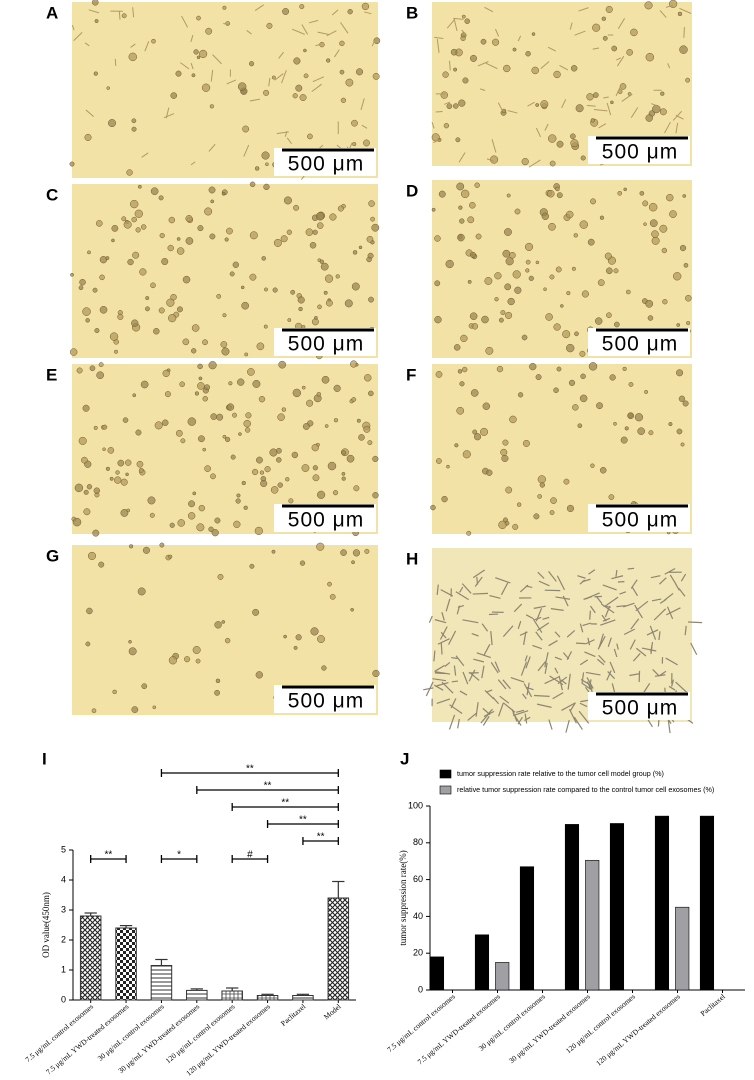  What do you see at coordinates (225, 448) in the screenshot?
I see `micrograph: 500 μm` at bounding box center [225, 448].